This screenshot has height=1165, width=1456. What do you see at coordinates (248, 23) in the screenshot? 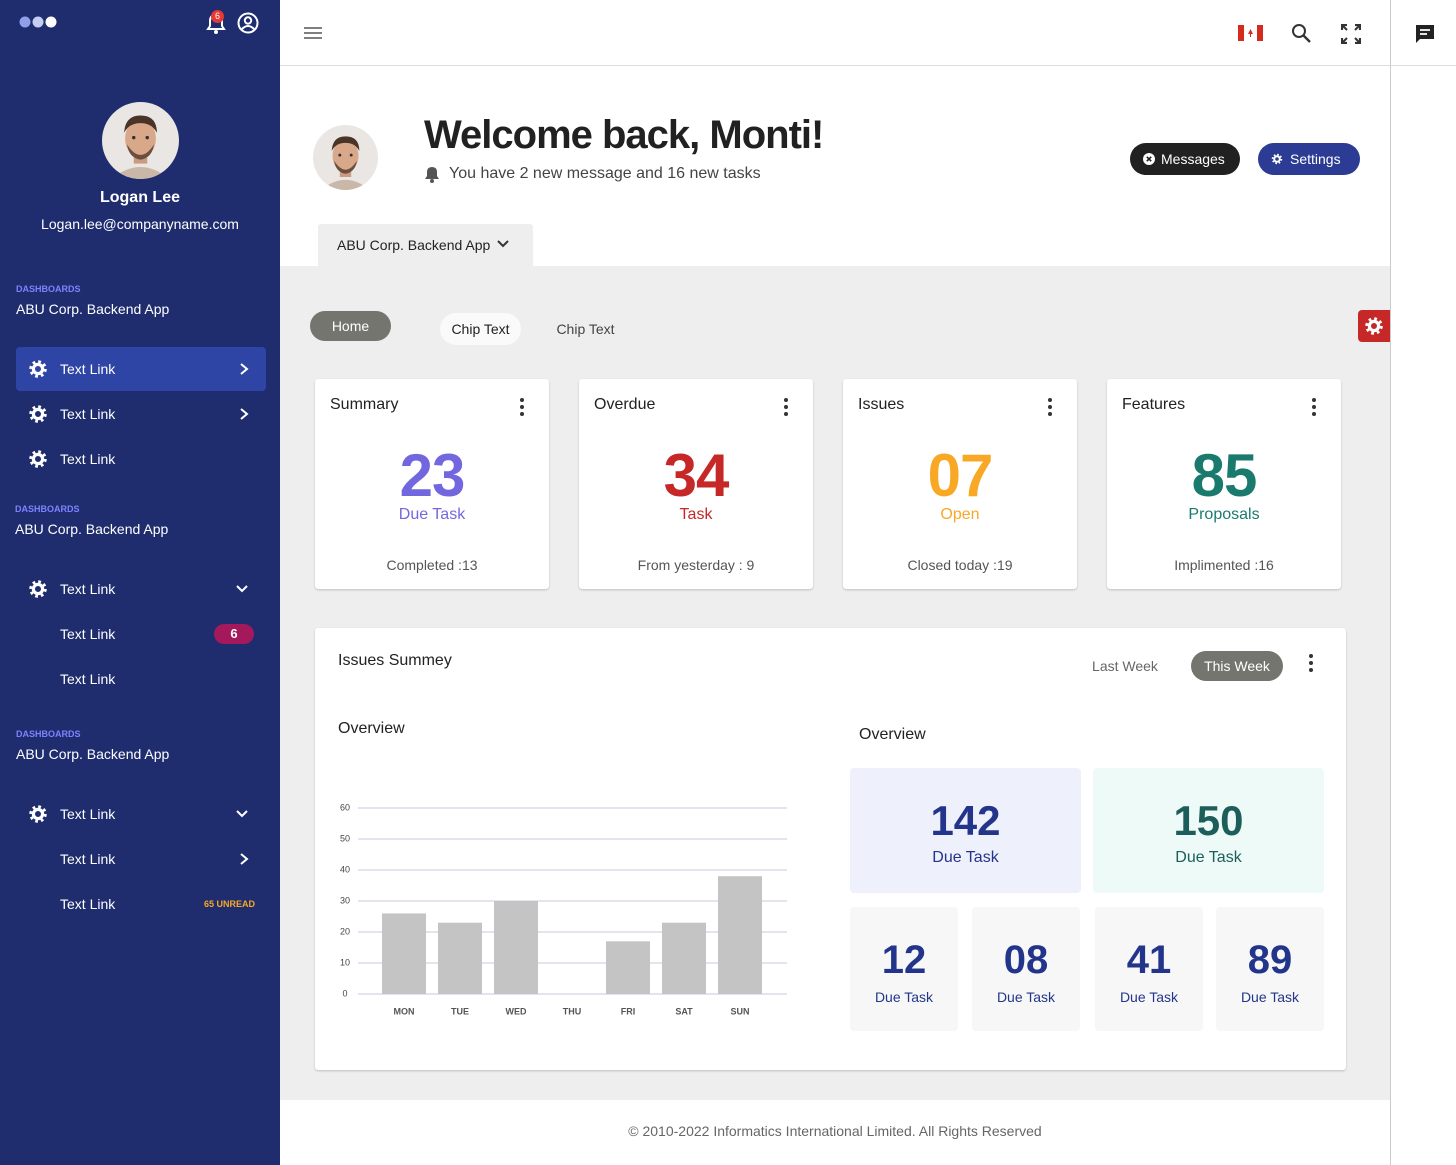
I see `account-icon` at bounding box center [248, 23].